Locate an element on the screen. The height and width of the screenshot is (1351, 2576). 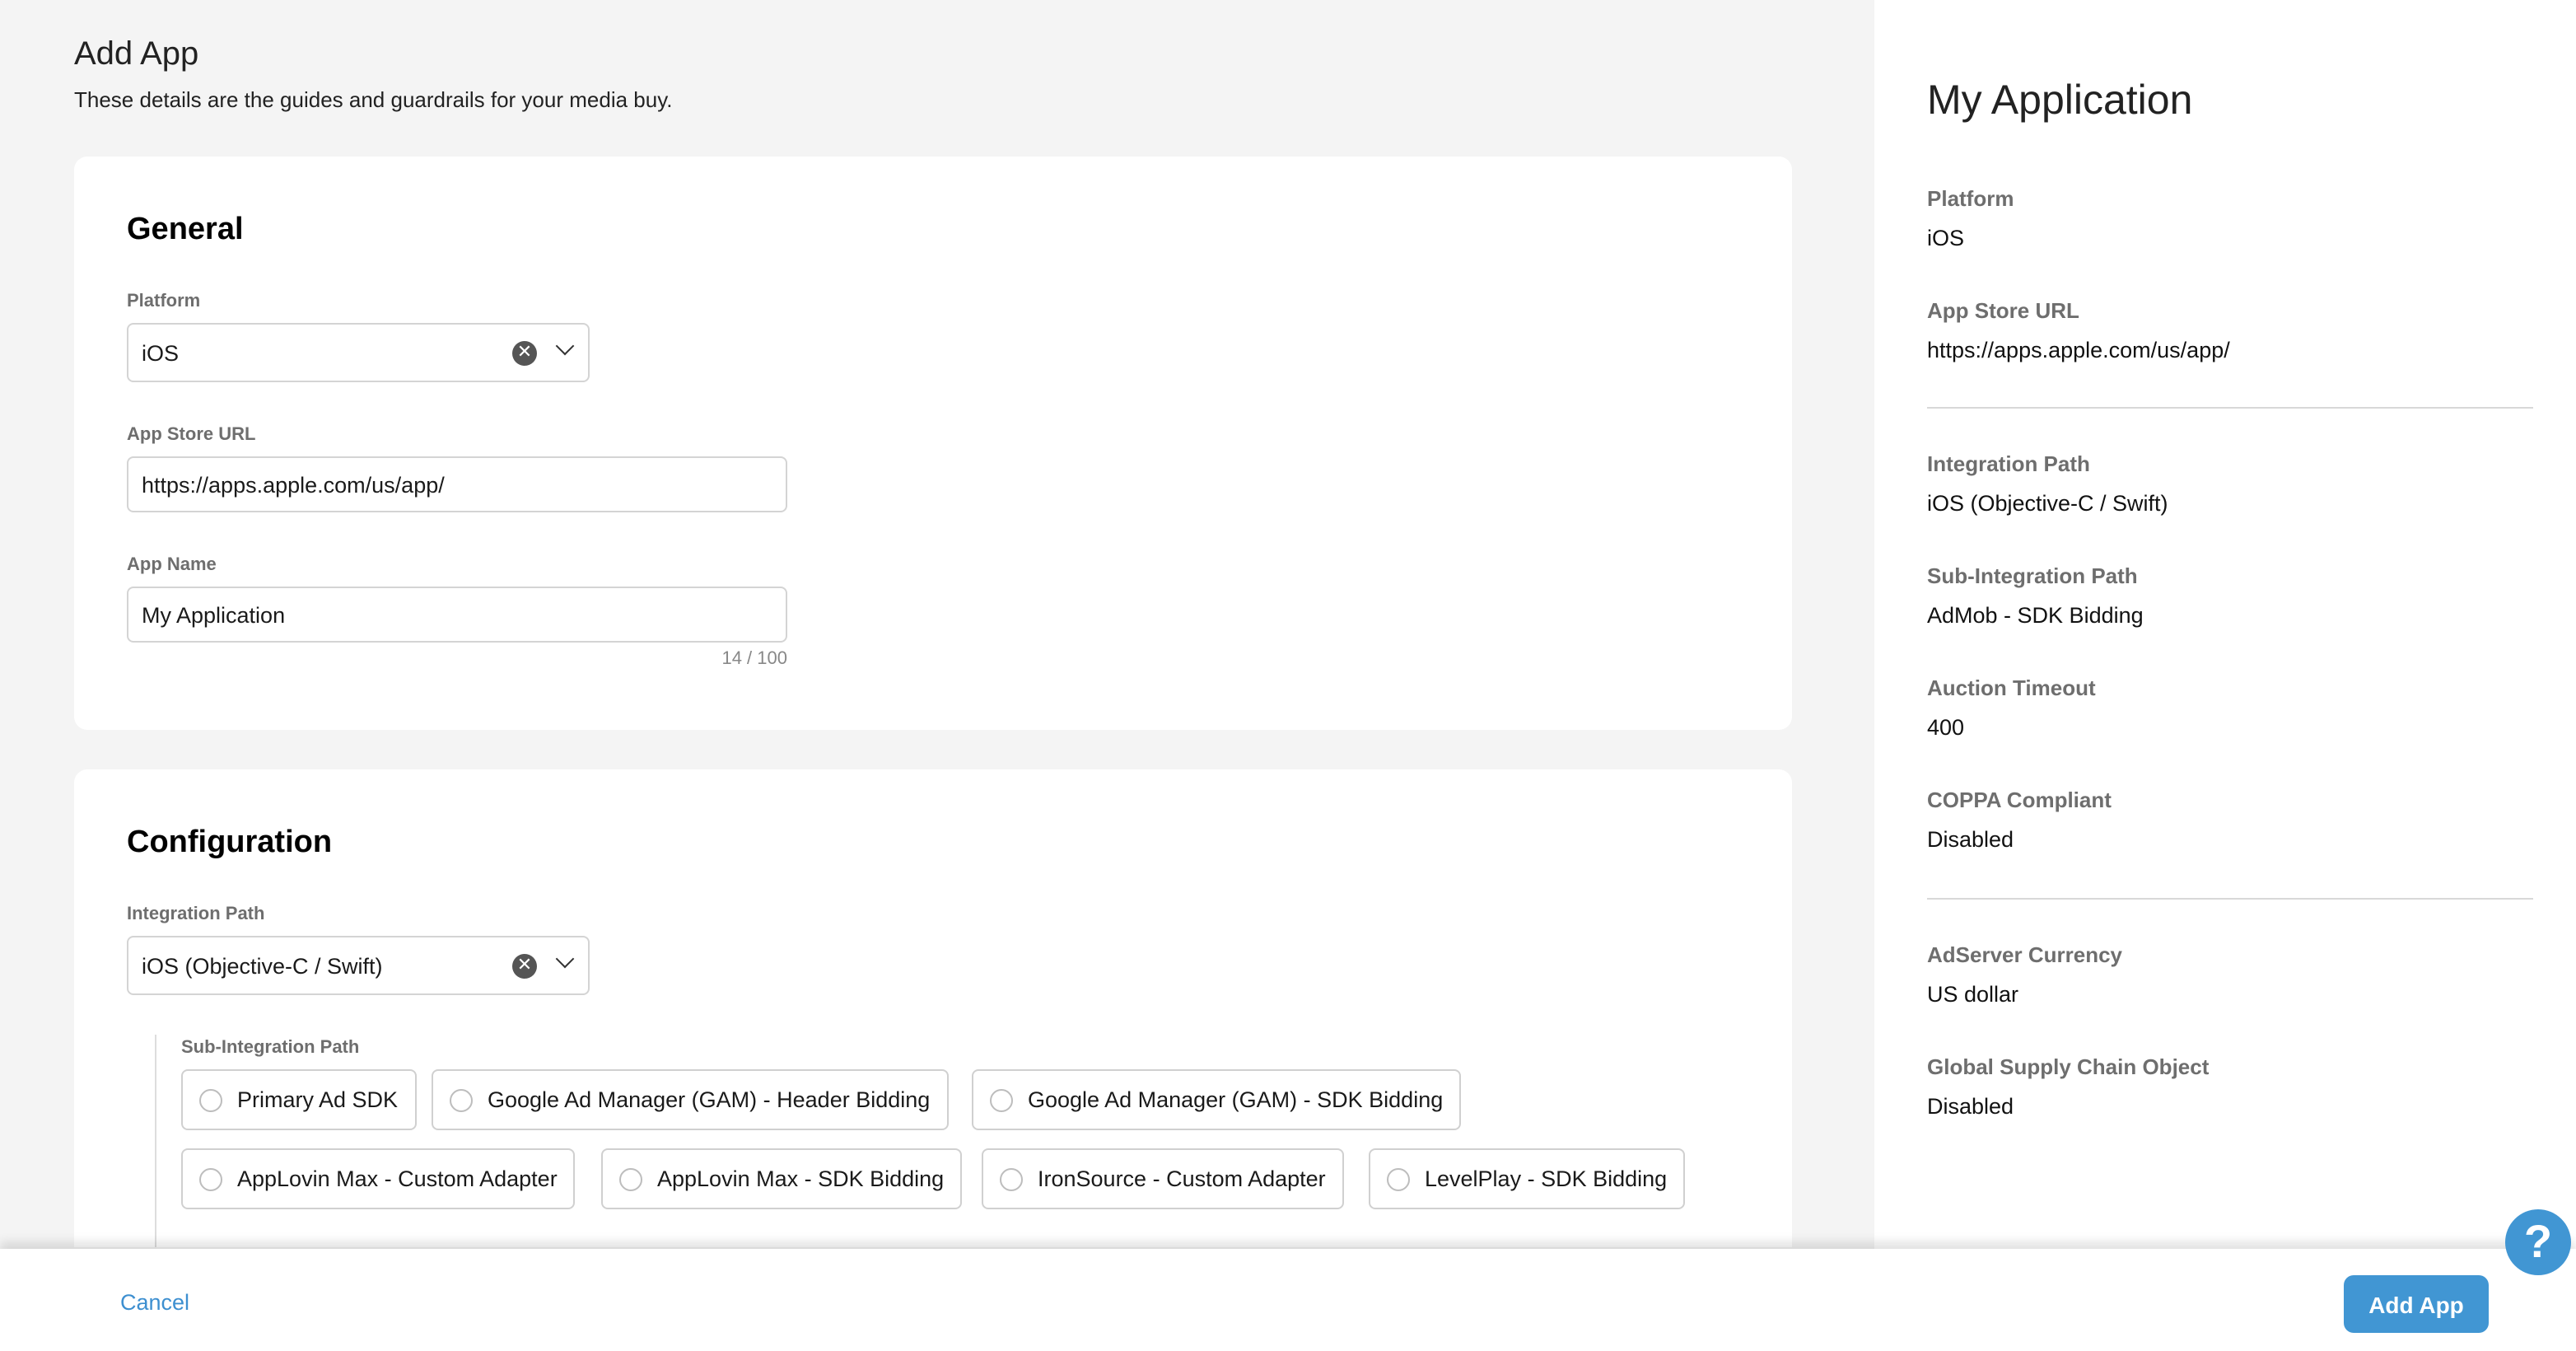
summary-value: 400 is located at coordinates (1946, 727).